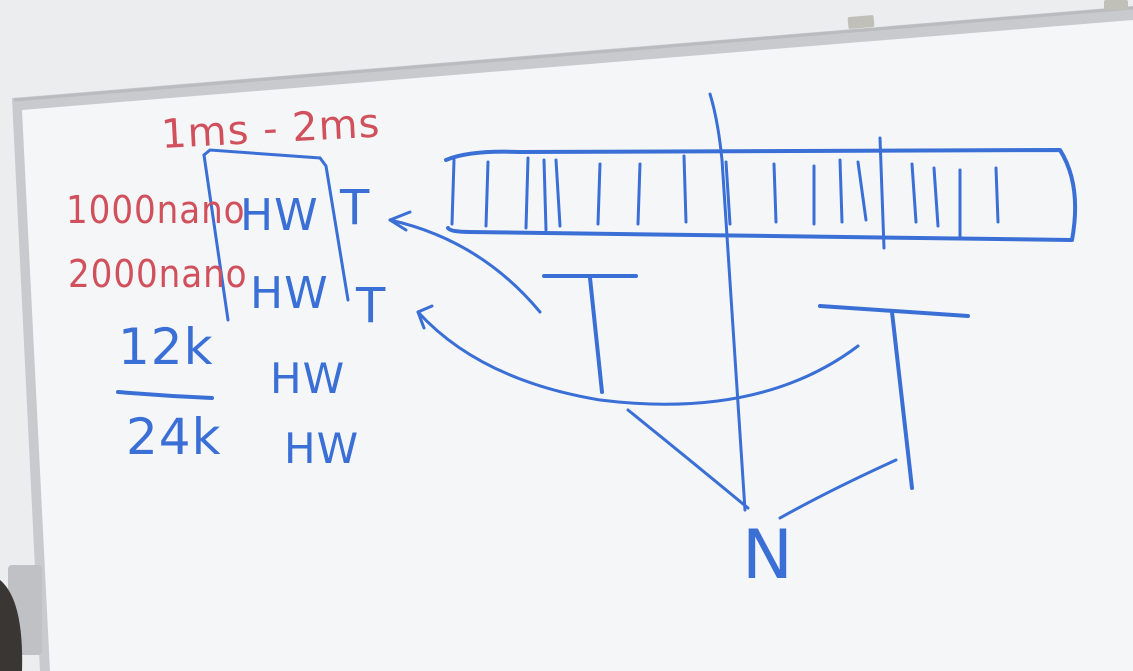  What do you see at coordinates (573, 54) in the screenshot?
I see `frame-top-edge` at bounding box center [573, 54].